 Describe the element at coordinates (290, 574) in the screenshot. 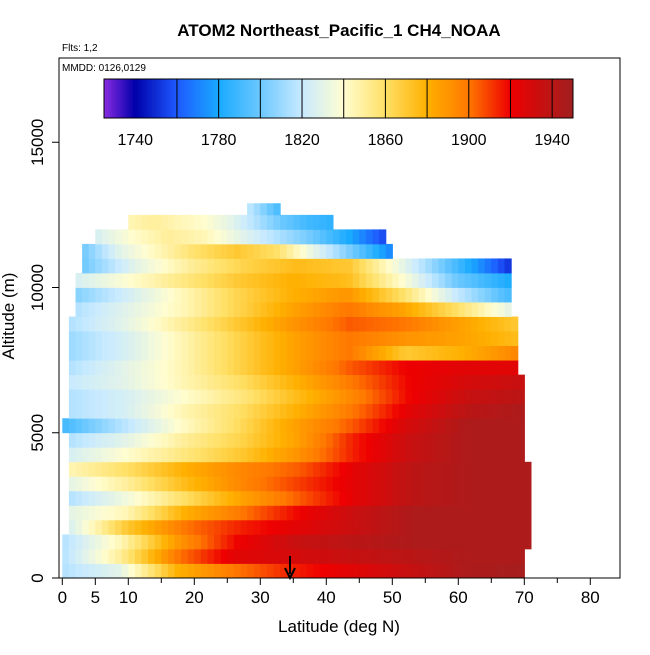

I see `arrow-head` at that location.